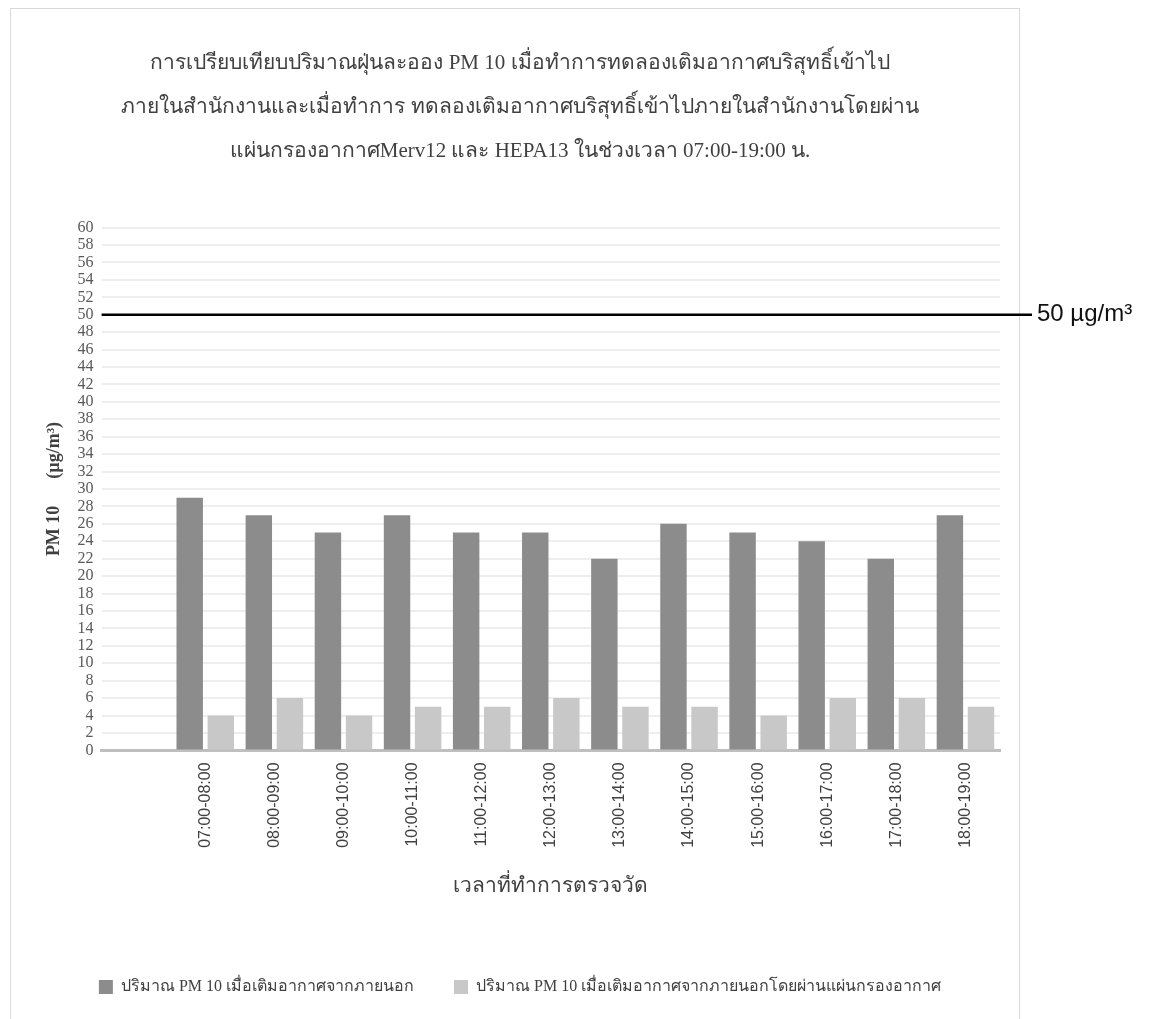 This screenshot has height=1019, width=1165. Describe the element at coordinates (1085, 313) in the screenshot. I see `ref-line-label: 50 µg/m³` at that location.